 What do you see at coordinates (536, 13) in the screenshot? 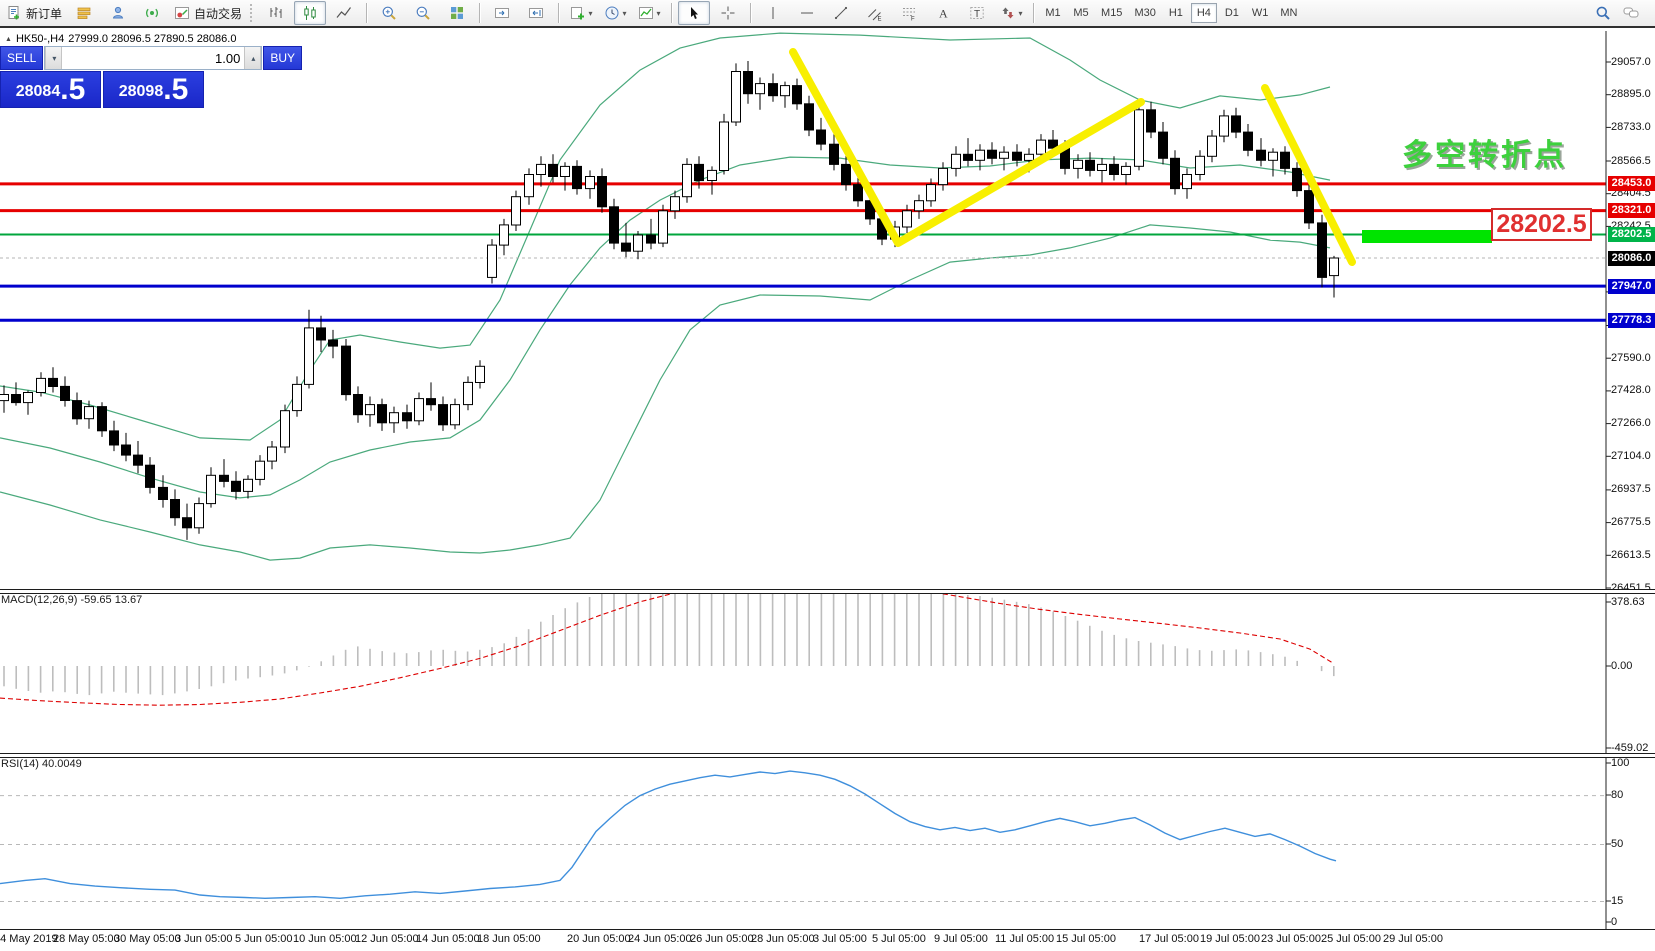
I see `chart-shift-button` at bounding box center [536, 13].